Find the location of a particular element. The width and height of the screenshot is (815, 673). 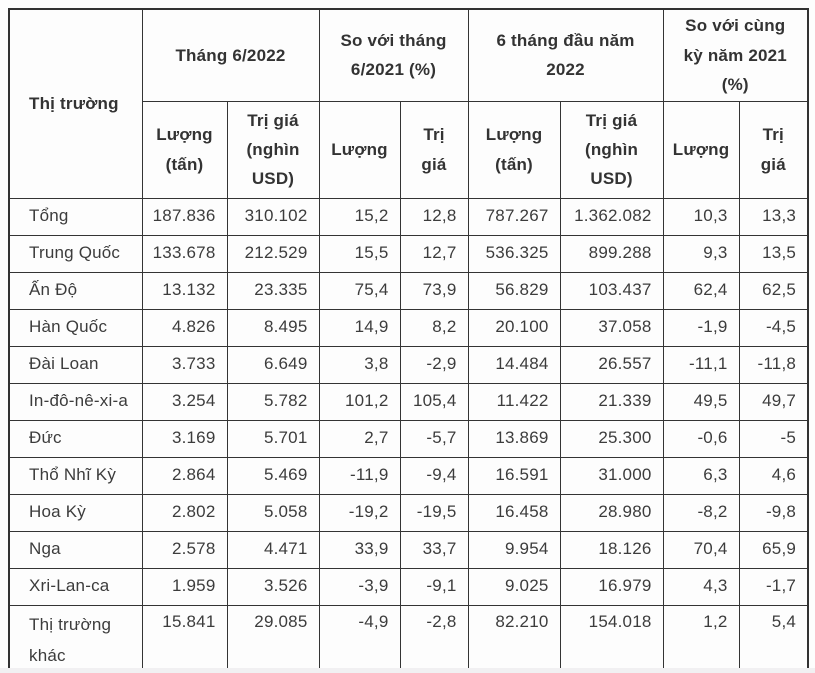

cell-value: 1.959 is located at coordinates (184, 586).